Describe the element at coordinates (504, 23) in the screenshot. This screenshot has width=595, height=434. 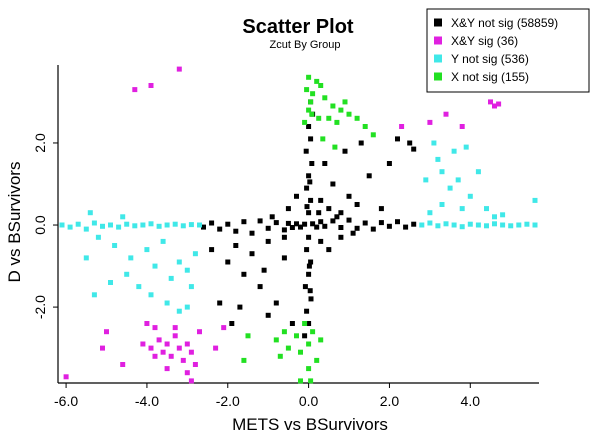
I see `legend-label: X&Y not sig (58859)` at that location.